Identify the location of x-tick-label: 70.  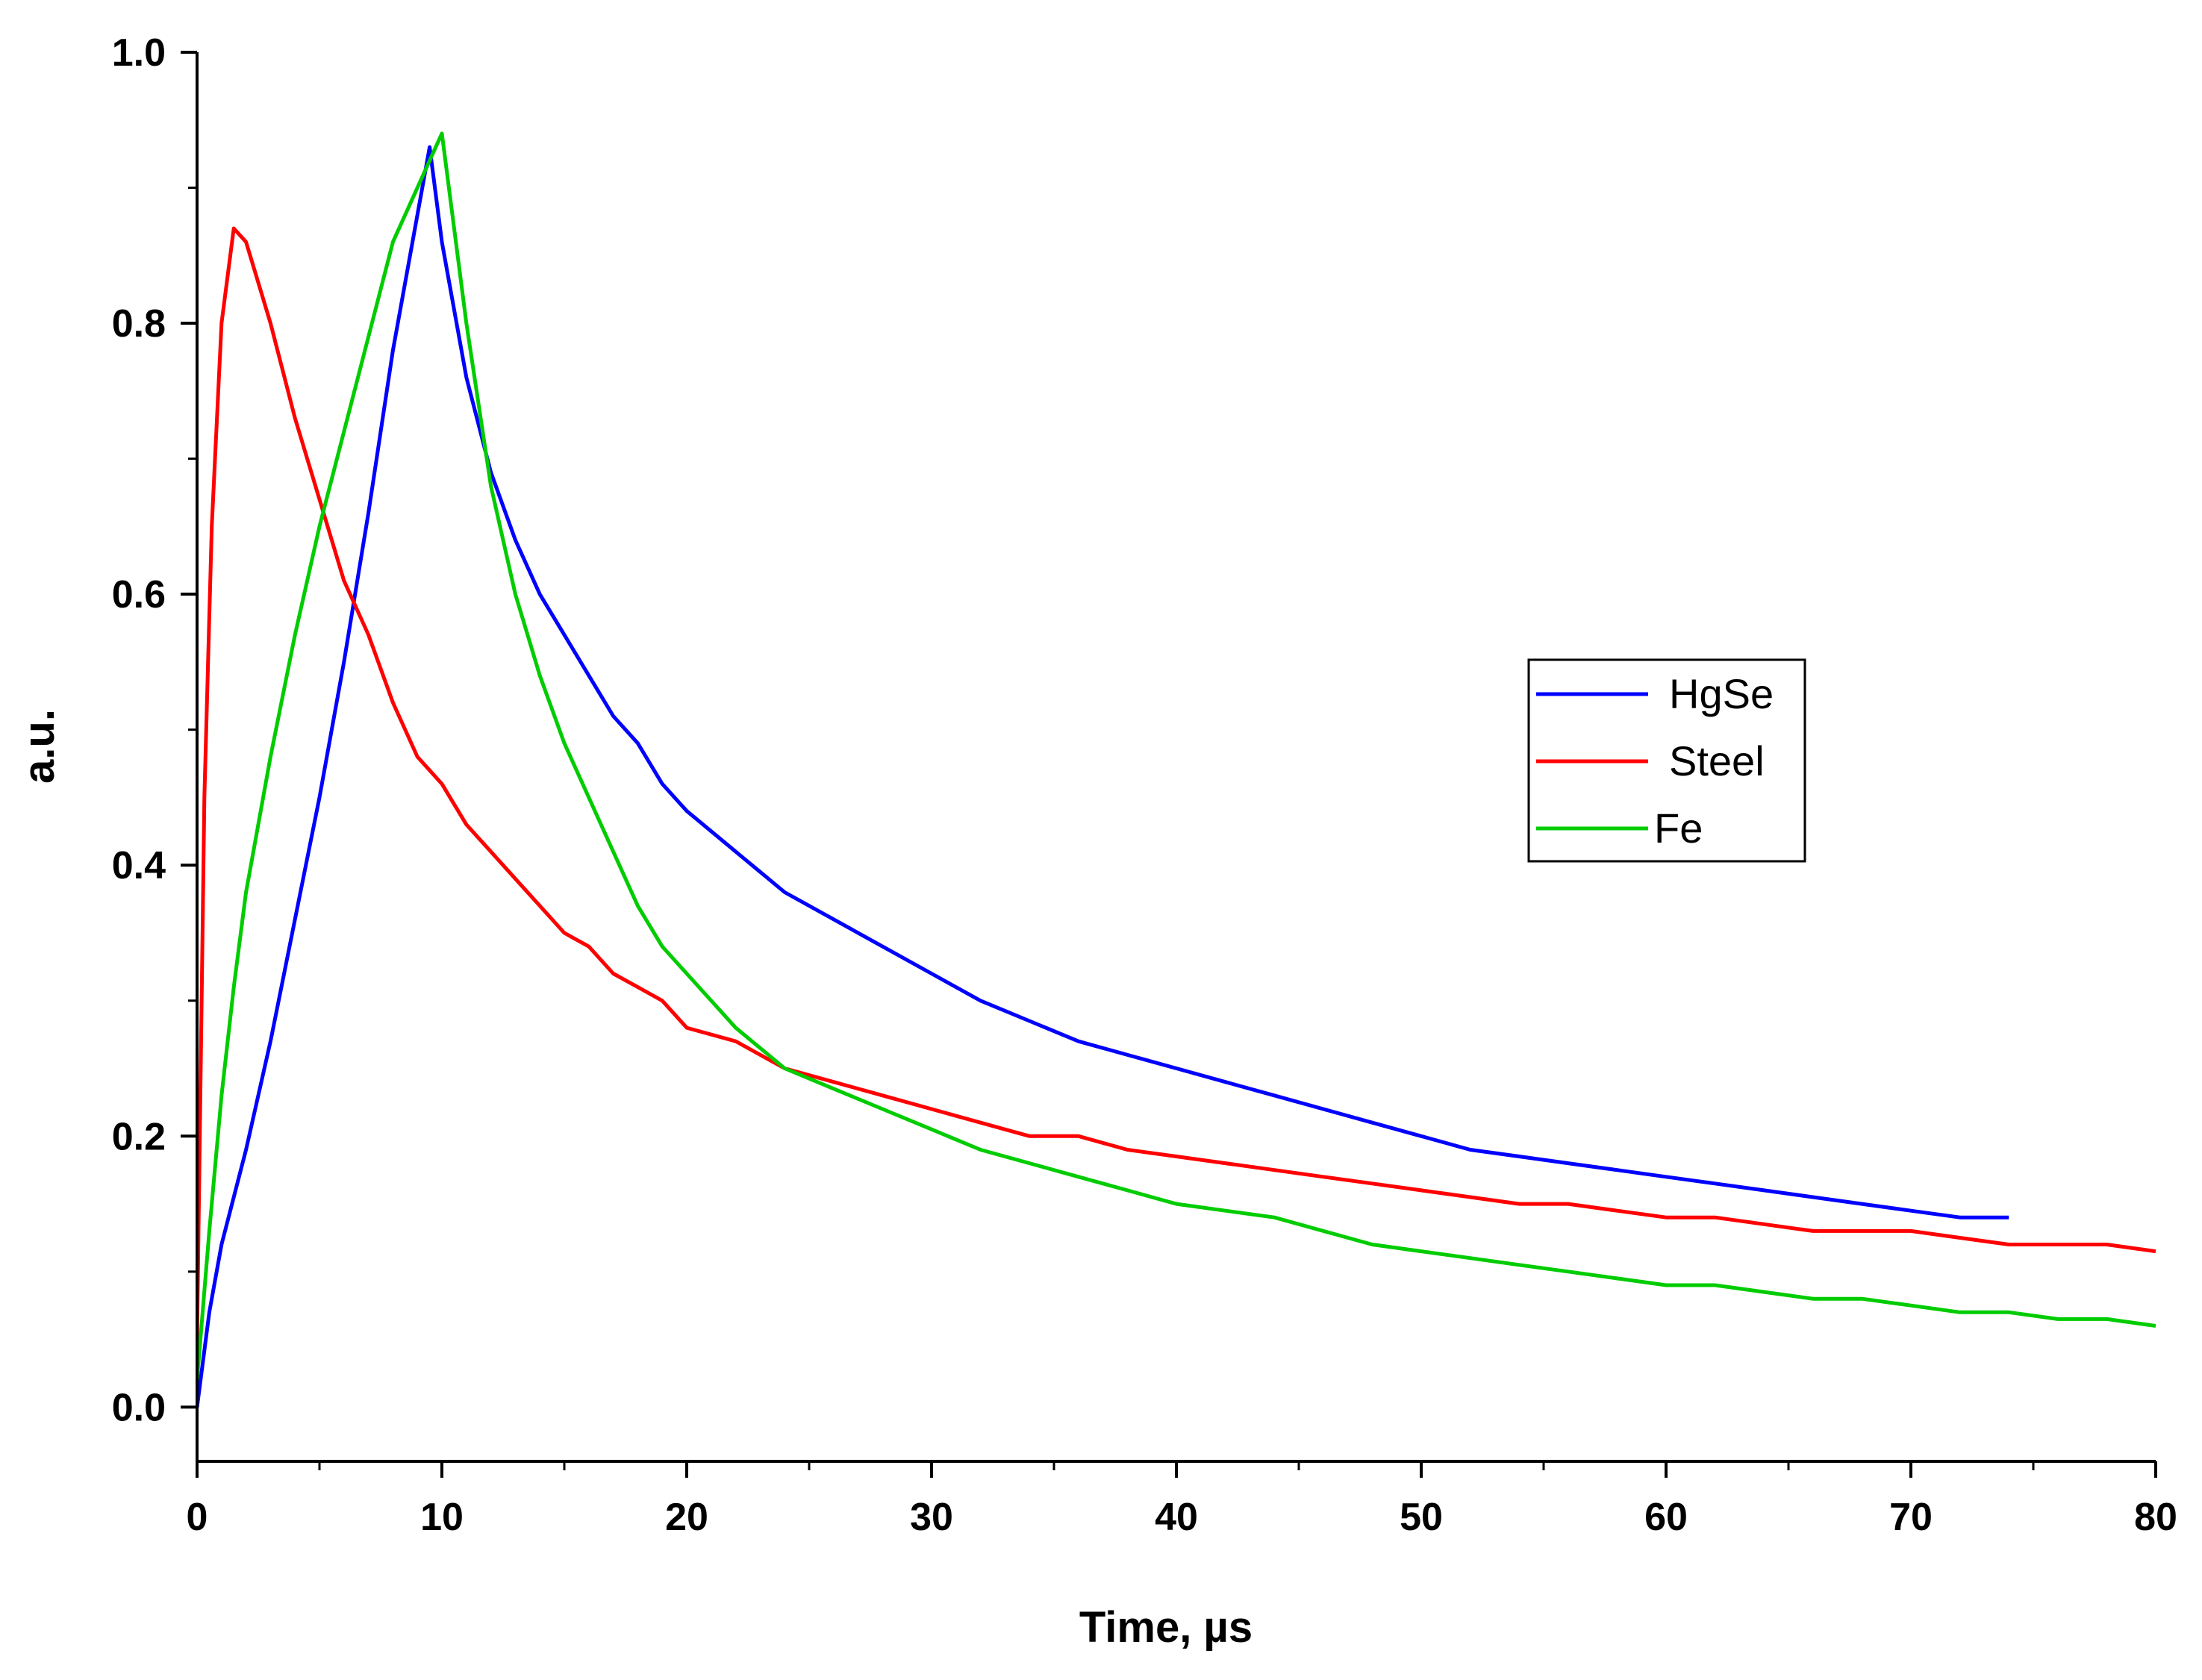
(1911, 1517).